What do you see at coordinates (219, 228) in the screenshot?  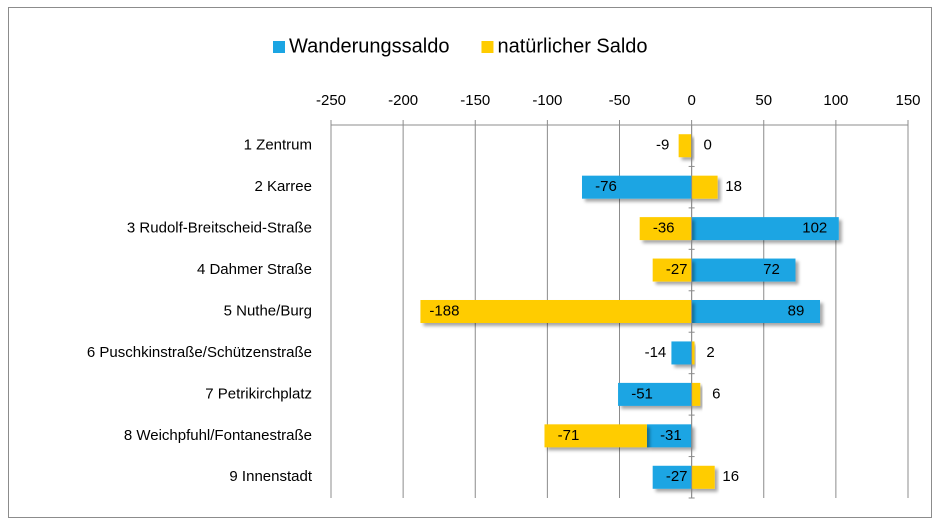 I see `category-label: 3 Rudolf-Breitscheid-Straße` at bounding box center [219, 228].